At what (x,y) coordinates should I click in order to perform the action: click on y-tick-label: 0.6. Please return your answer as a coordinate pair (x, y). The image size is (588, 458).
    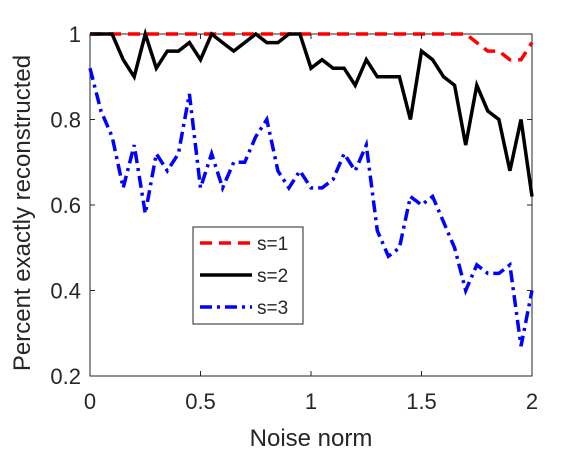
    Looking at the image, I should click on (65, 205).